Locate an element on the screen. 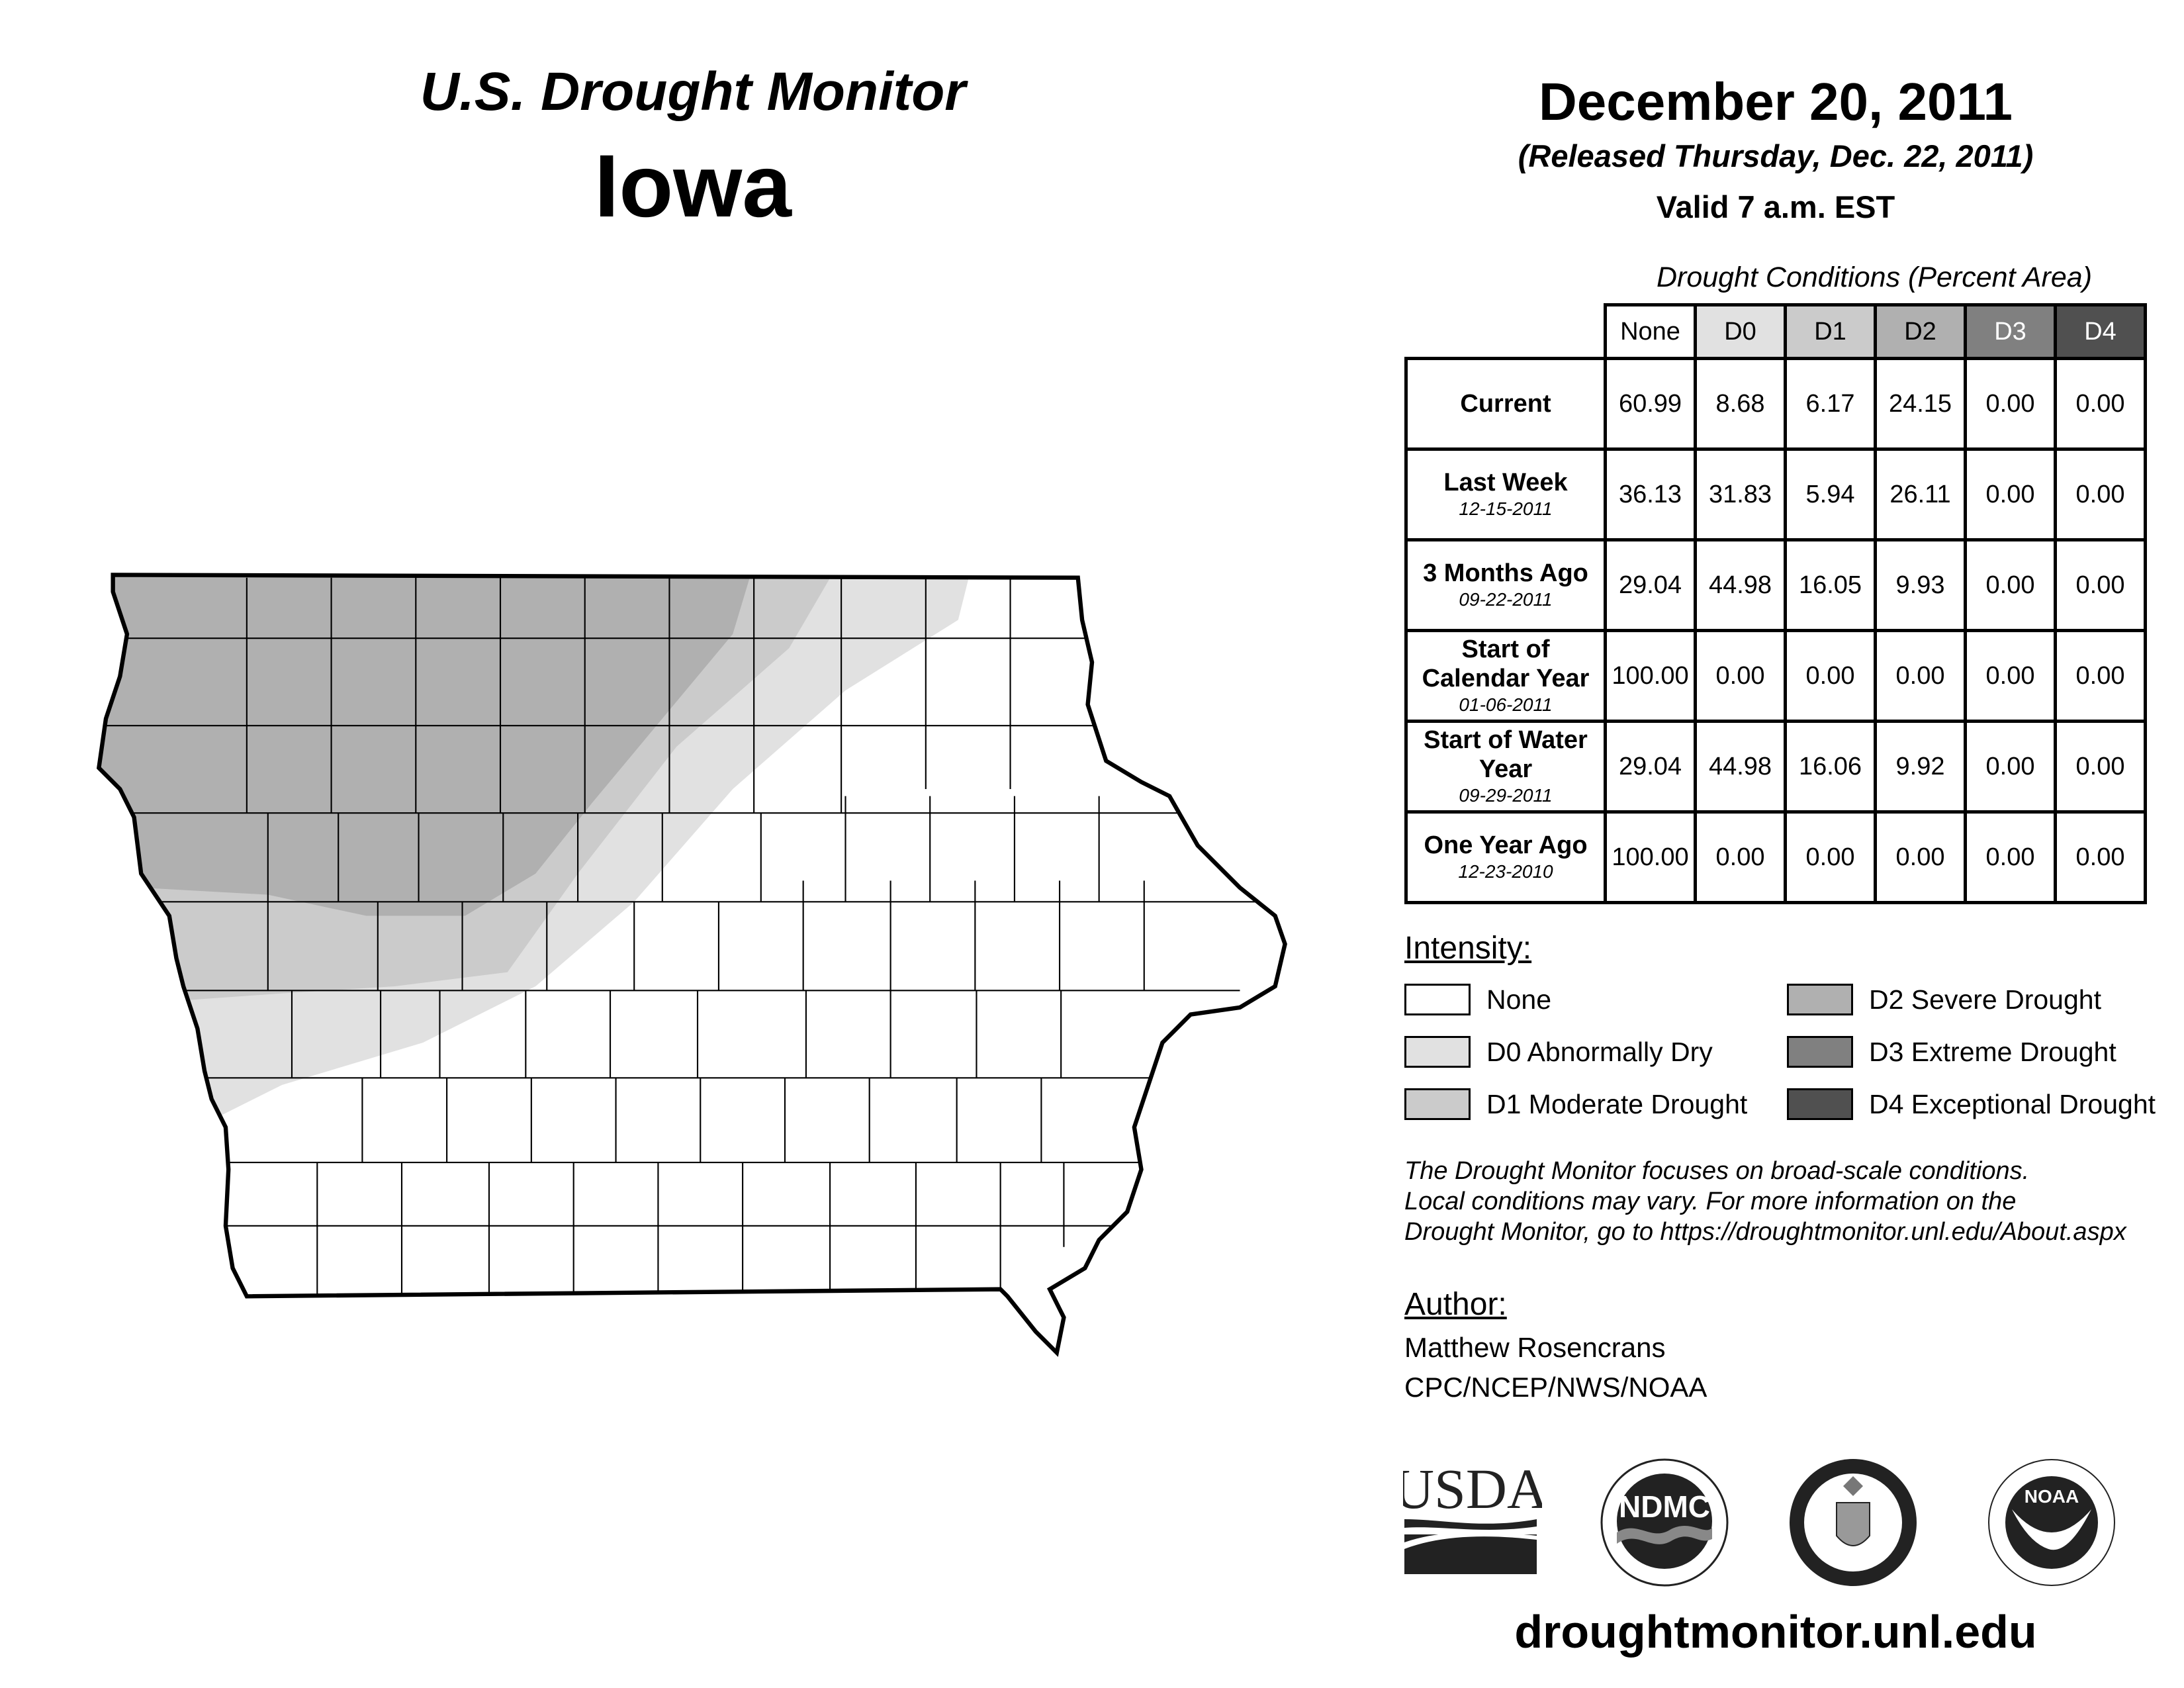 The width and height of the screenshot is (2184, 1688). row-label-text: Current is located at coordinates (1505, 404).